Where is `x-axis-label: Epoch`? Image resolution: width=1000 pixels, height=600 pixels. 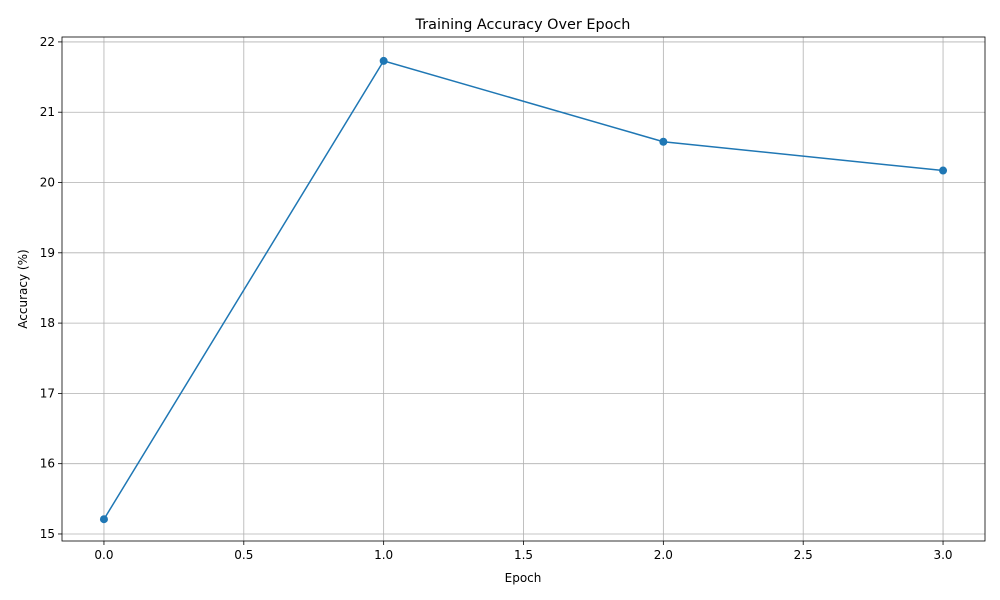 x-axis-label: Epoch is located at coordinates (523, 578).